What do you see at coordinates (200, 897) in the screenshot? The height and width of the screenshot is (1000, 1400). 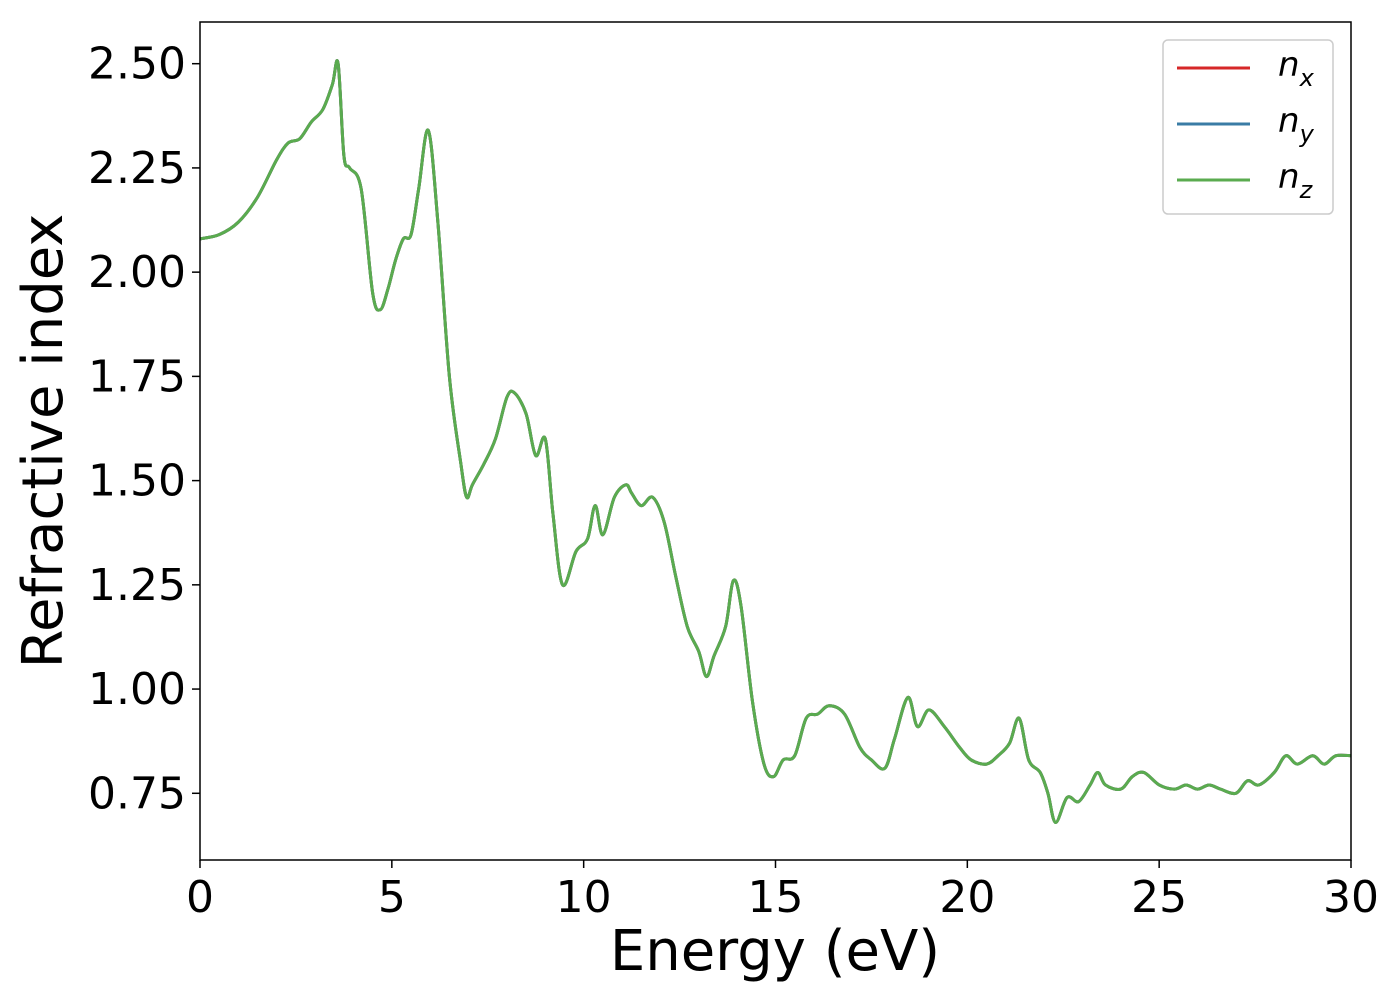 I see `x-tick-label: 0` at bounding box center [200, 897].